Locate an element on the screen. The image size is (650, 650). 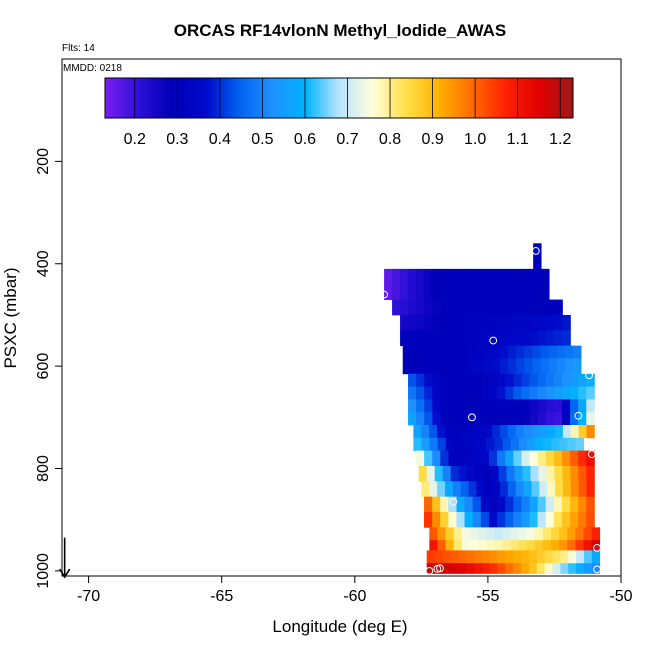
chart-title: ORCAS RF14vlonN Methyl_Iodide_AWAS is located at coordinates (340, 30).